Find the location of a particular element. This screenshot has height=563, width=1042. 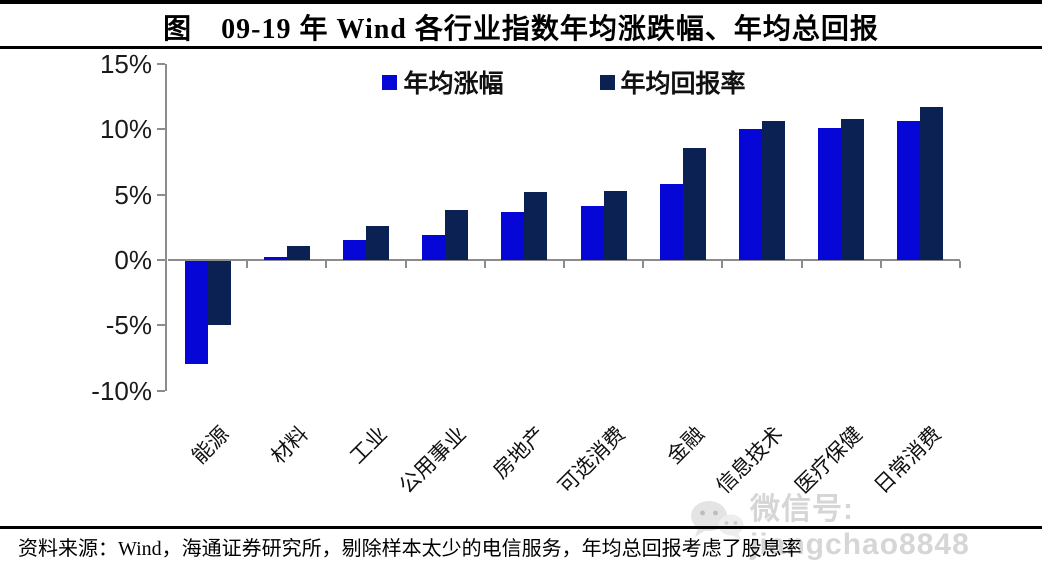

x-category-label: 信息技术 is located at coordinates (749, 460).